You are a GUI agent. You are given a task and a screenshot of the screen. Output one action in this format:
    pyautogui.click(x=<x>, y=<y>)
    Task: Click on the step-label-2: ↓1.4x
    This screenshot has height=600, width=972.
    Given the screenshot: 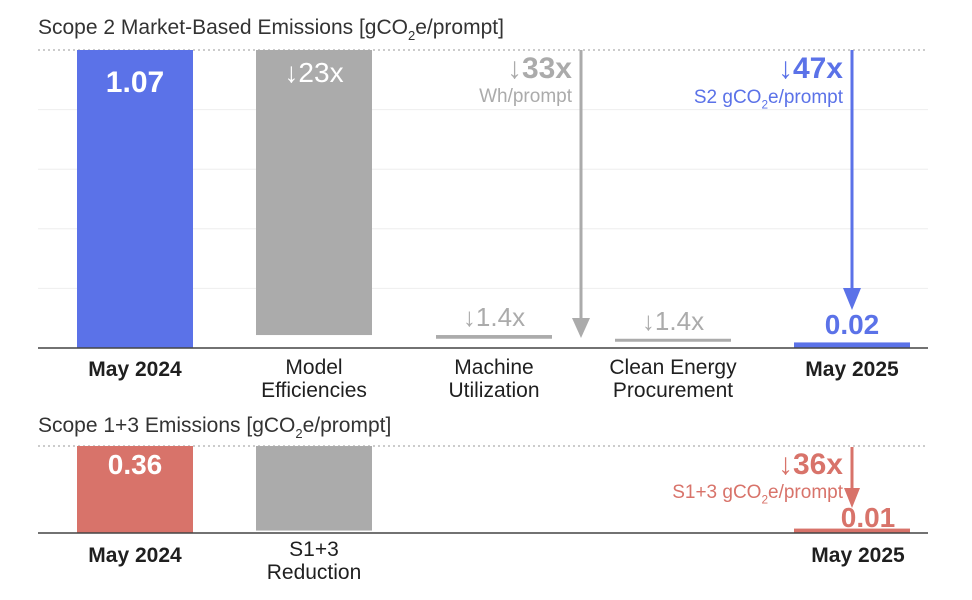 What is the action you would take?
    pyautogui.click(x=494, y=317)
    